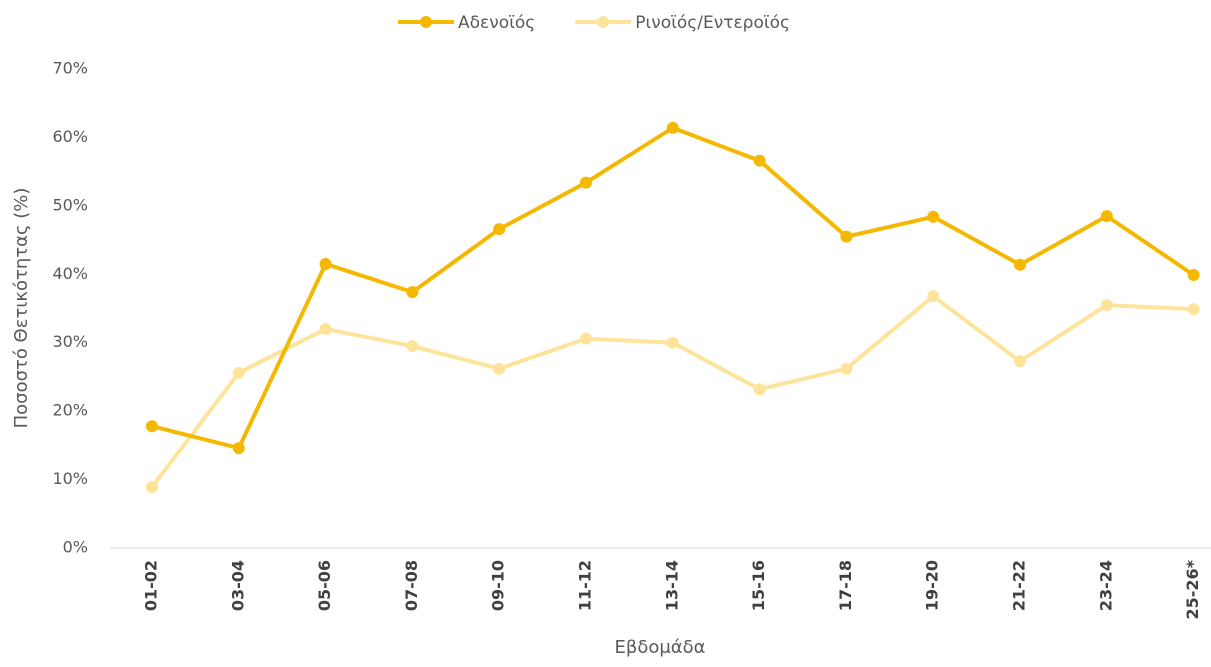 The width and height of the screenshot is (1211, 667). I want to click on x-axis-title: Εβδομάδα, so click(659, 647).